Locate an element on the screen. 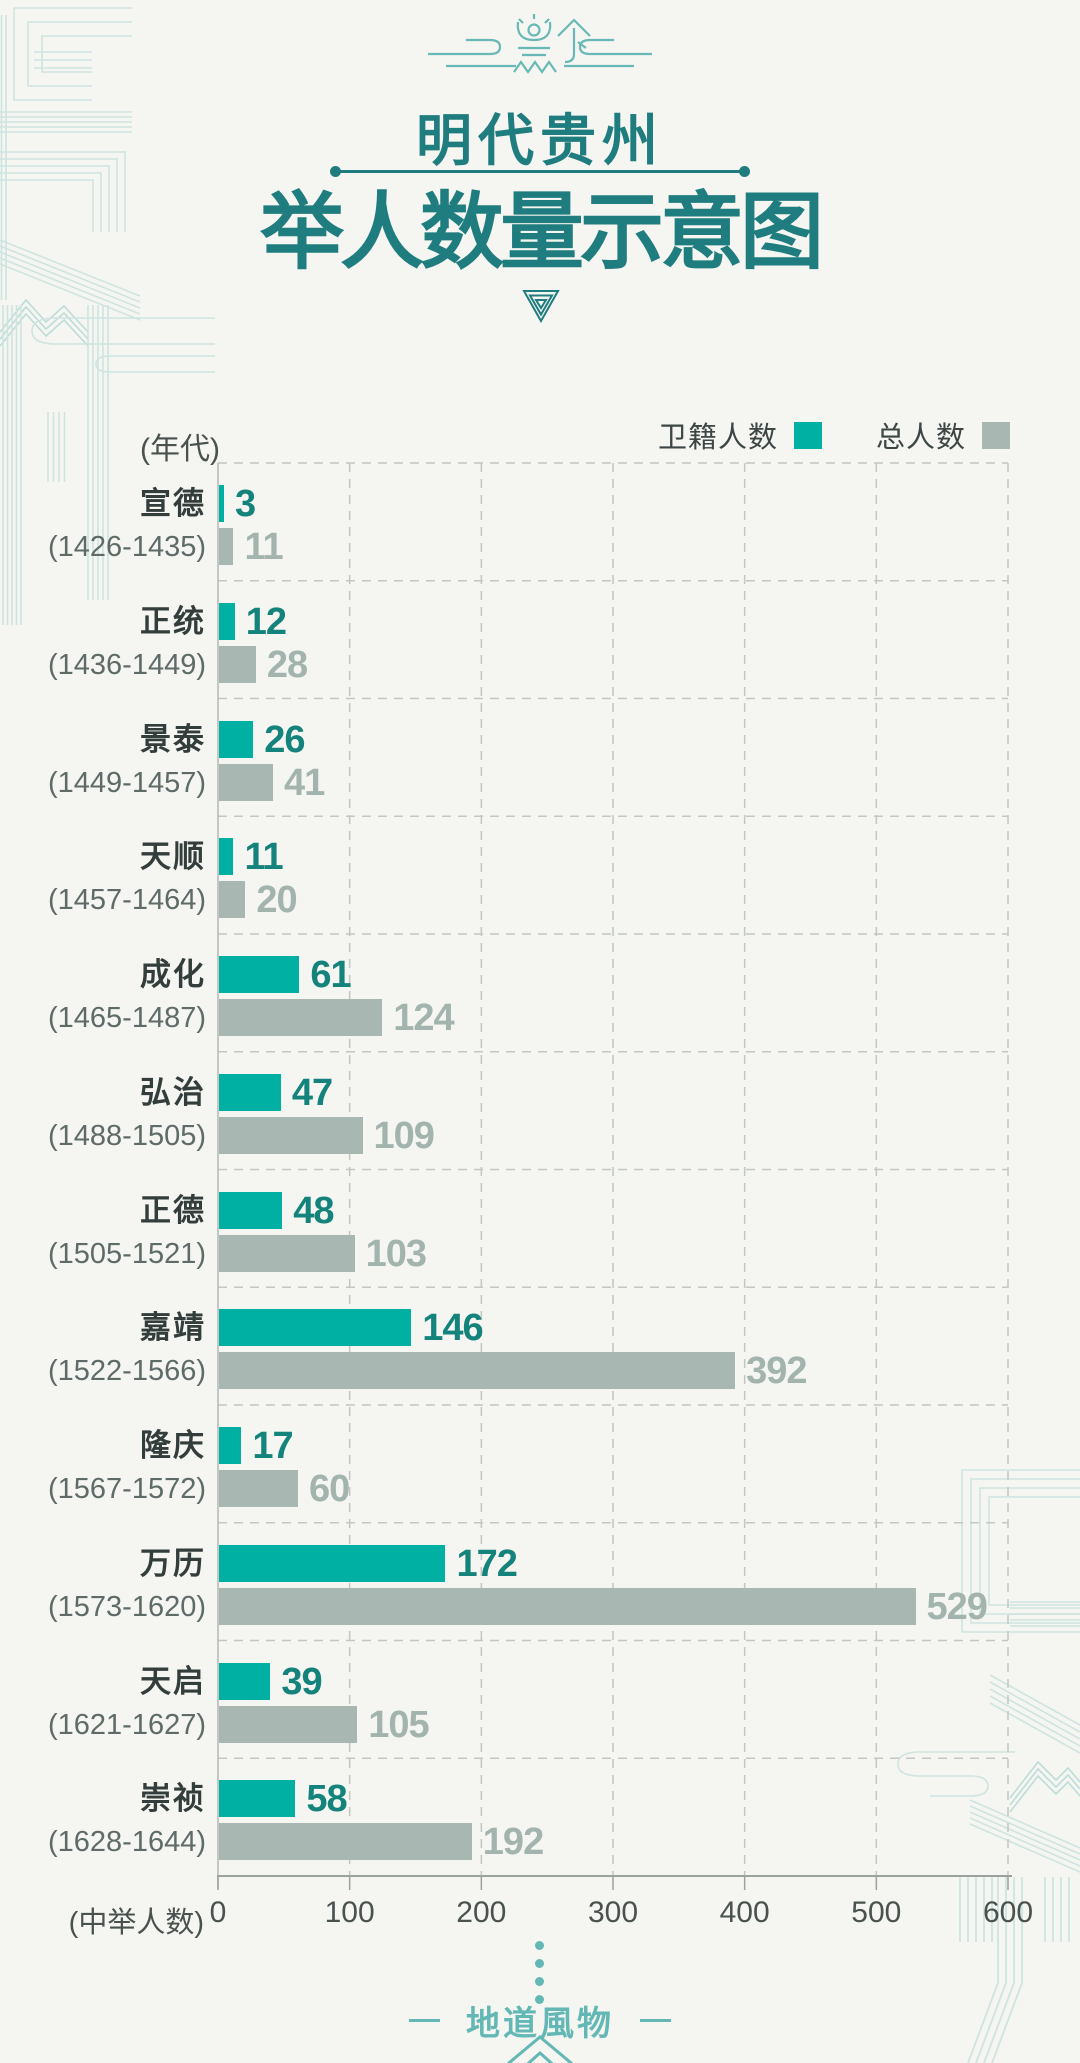 Image resolution: width=1080 pixels, height=2063 pixels. weiji-value: 48 is located at coordinates (313, 1210).